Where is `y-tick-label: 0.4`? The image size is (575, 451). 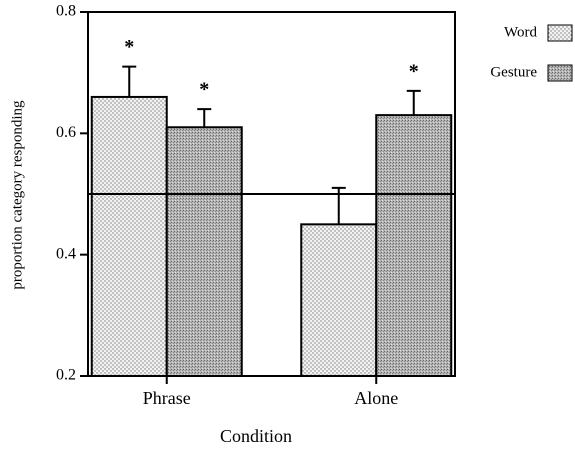 y-tick-label: 0.4 is located at coordinates (66, 253).